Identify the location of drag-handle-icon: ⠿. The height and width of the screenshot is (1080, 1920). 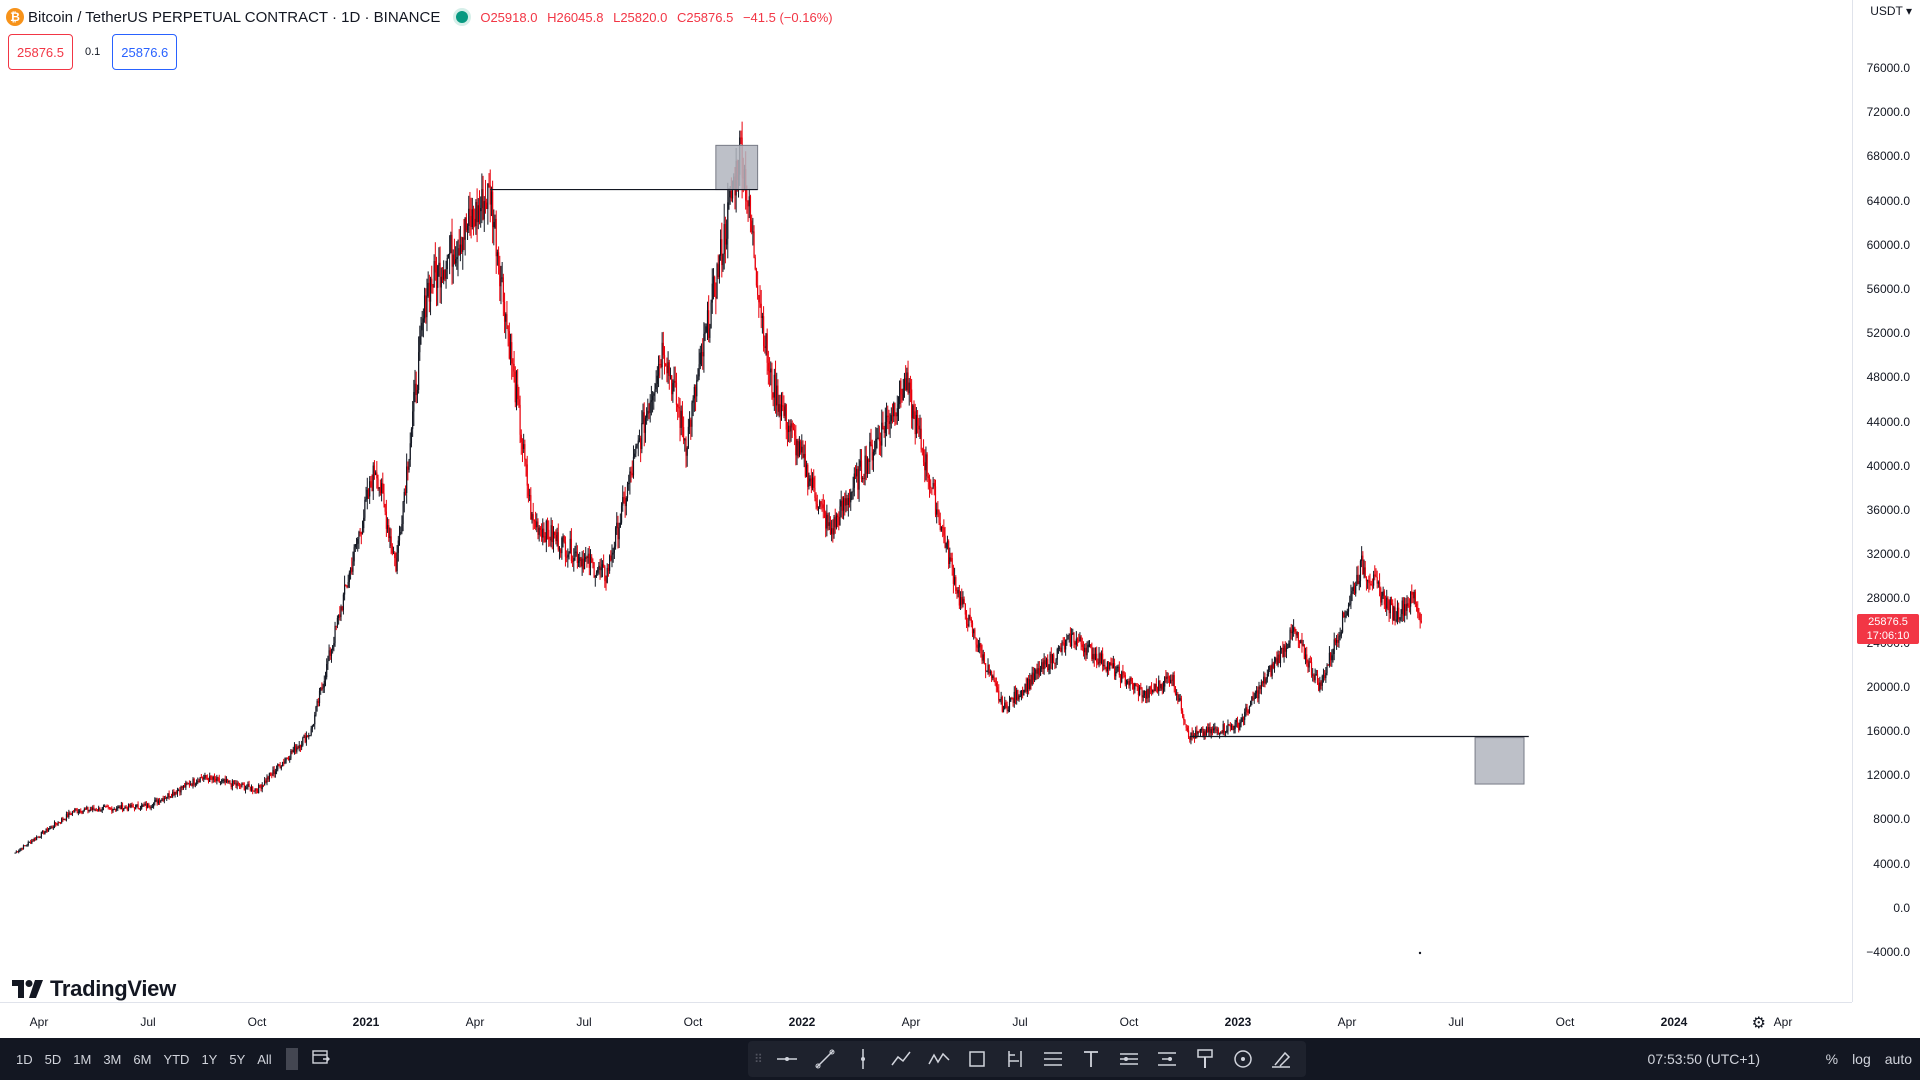
(758, 1059).